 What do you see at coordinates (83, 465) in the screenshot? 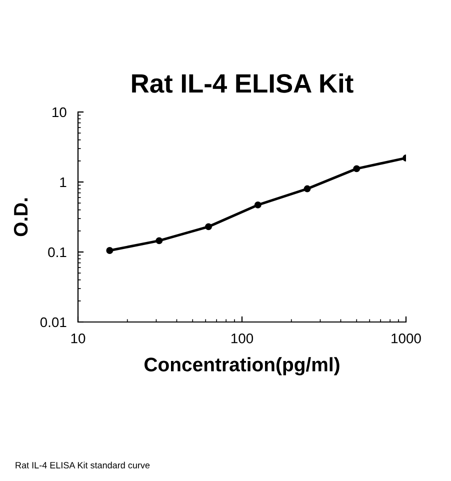
I see `text: Rat IL-4 ELISA Kit standard curve` at bounding box center [83, 465].